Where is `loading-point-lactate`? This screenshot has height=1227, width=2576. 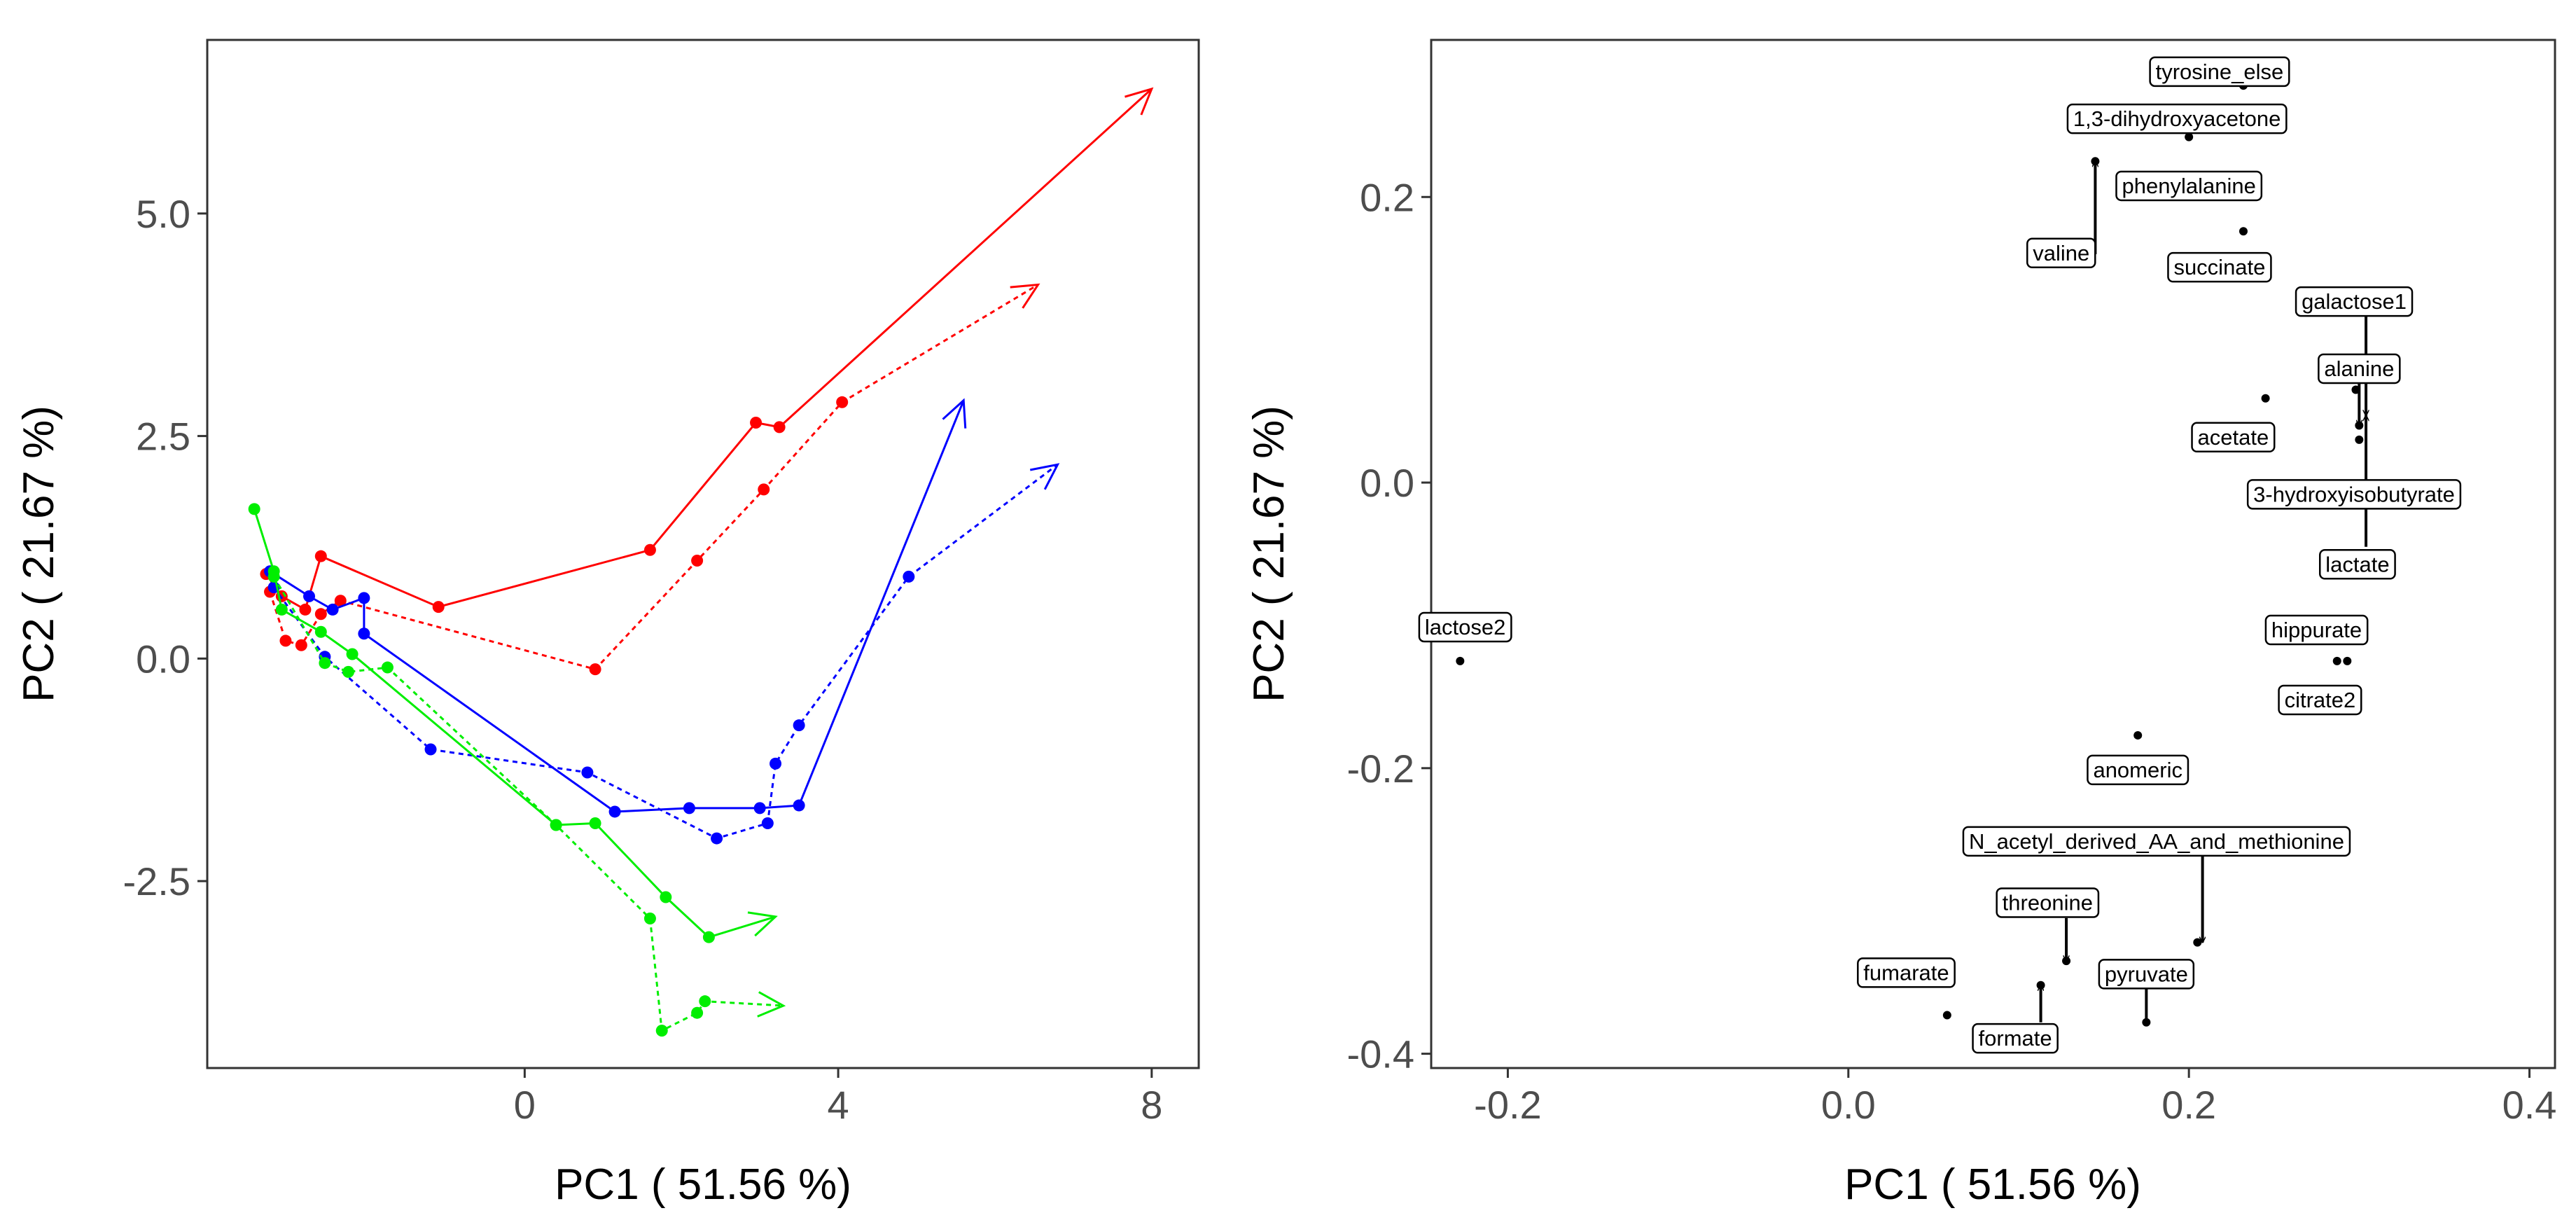
loading-point-lactate is located at coordinates (2359, 425).